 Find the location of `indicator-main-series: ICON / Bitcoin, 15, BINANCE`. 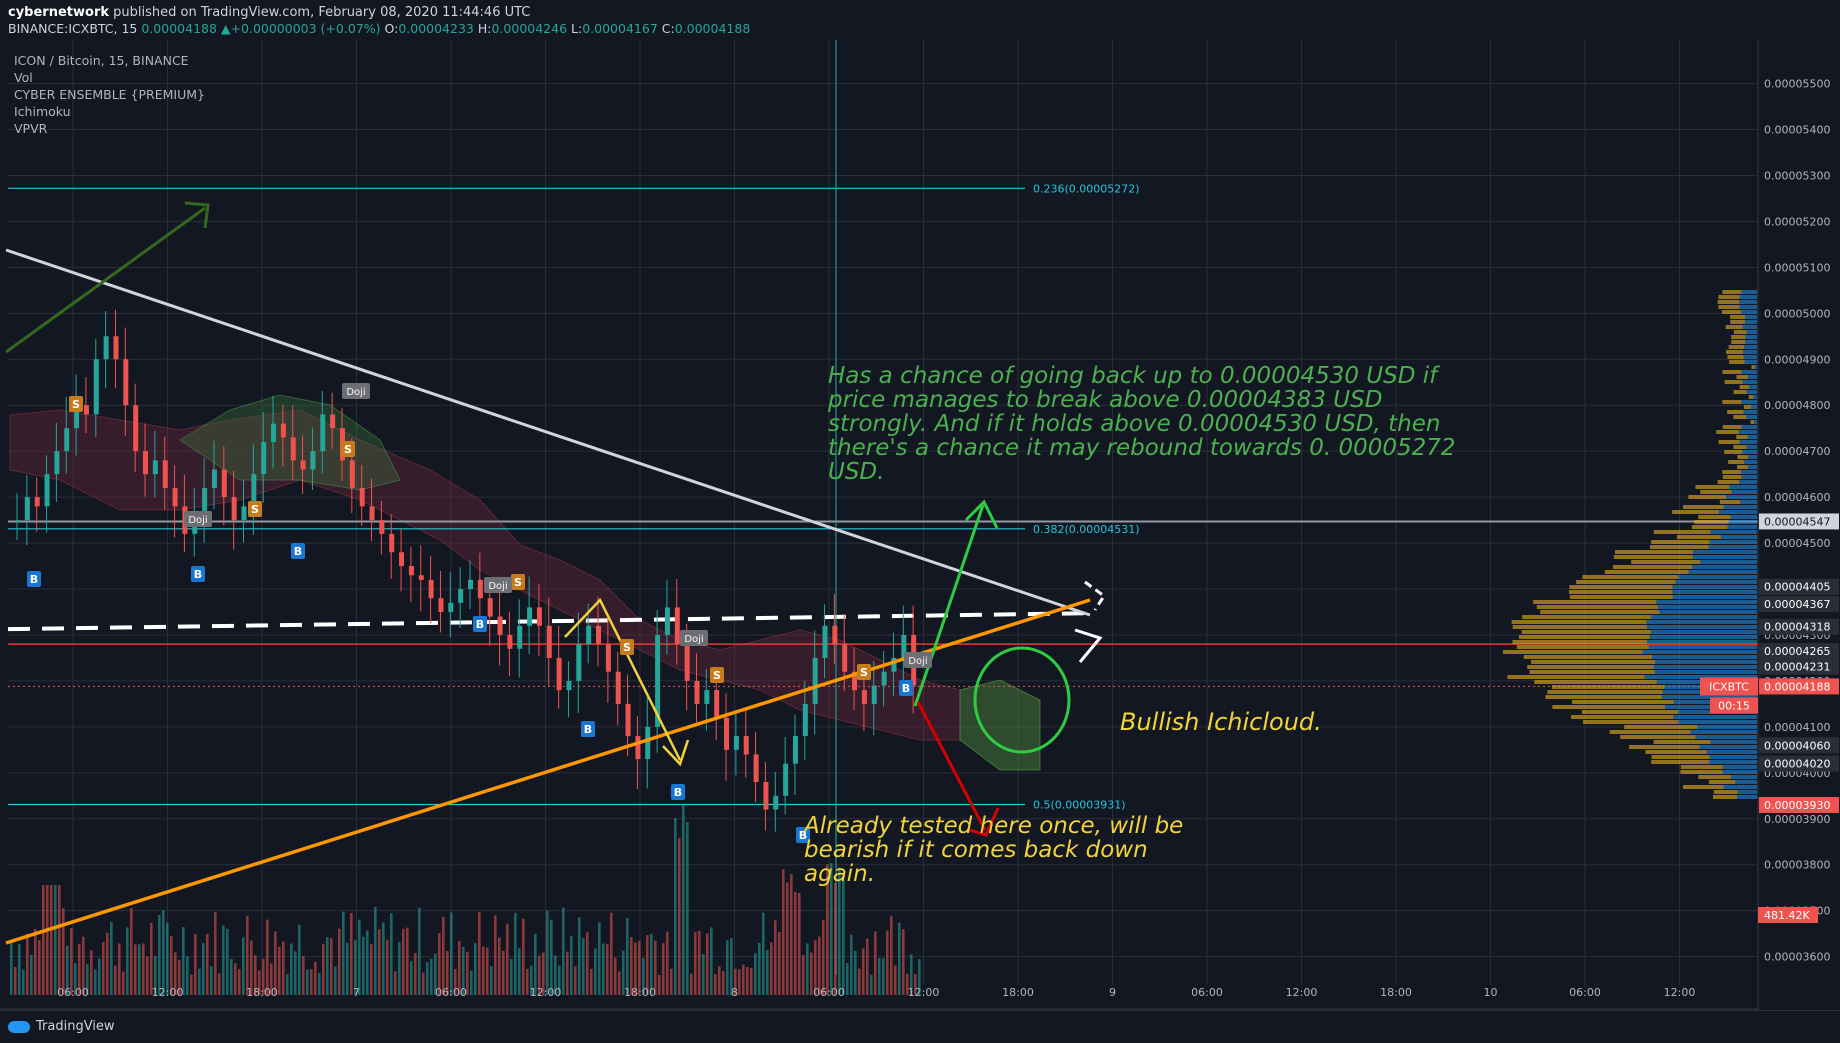

indicator-main-series: ICON / Bitcoin, 15, BINANCE is located at coordinates (101, 60).